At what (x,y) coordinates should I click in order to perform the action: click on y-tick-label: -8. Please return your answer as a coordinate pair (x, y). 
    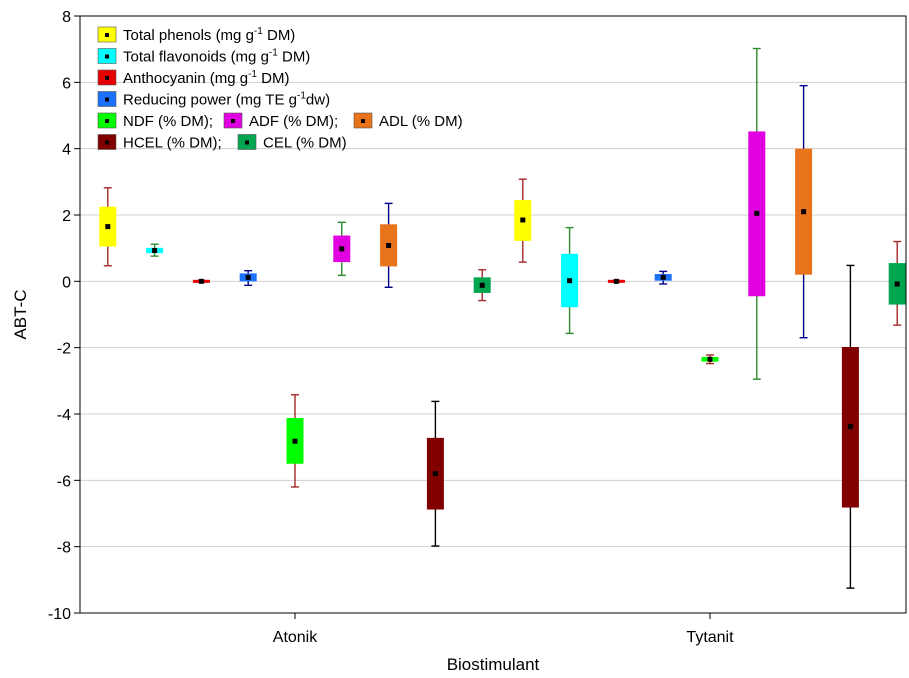
    Looking at the image, I should click on (64, 548).